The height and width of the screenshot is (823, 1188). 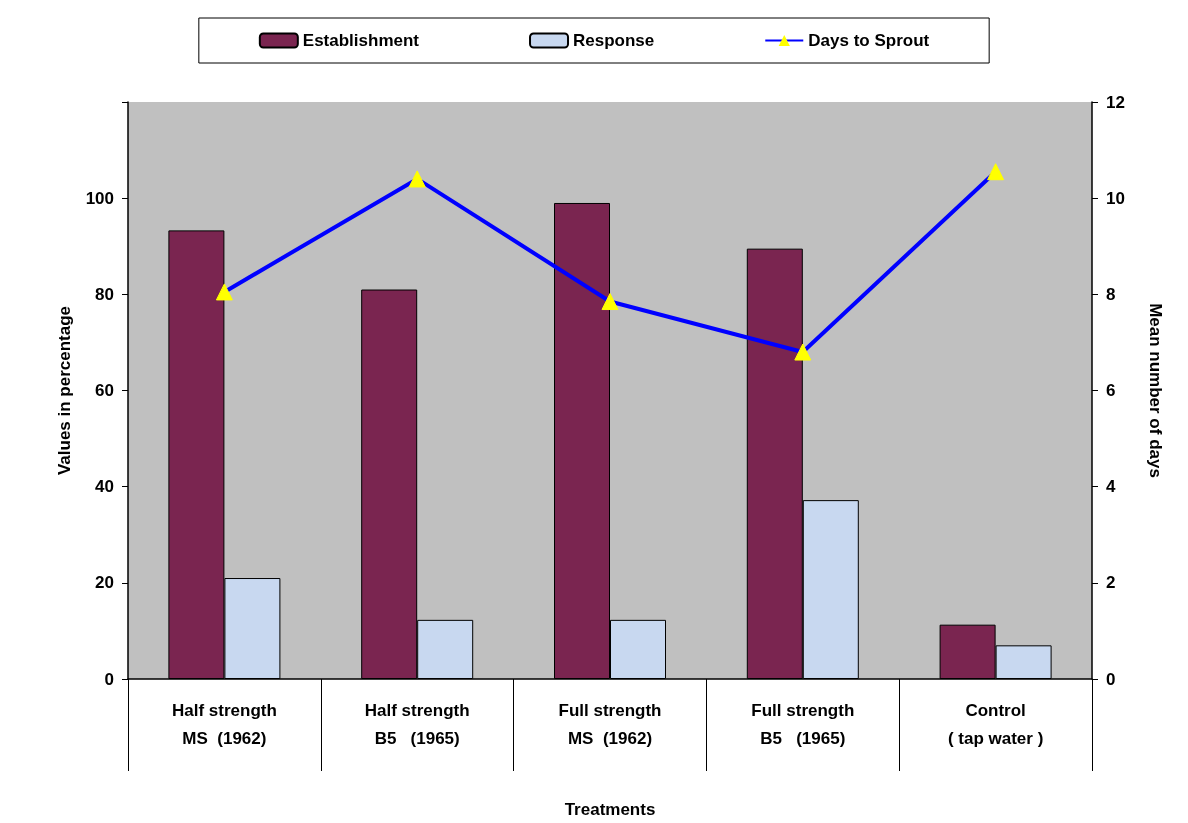 I want to click on y-tick-label: 60, so click(x=104, y=390).